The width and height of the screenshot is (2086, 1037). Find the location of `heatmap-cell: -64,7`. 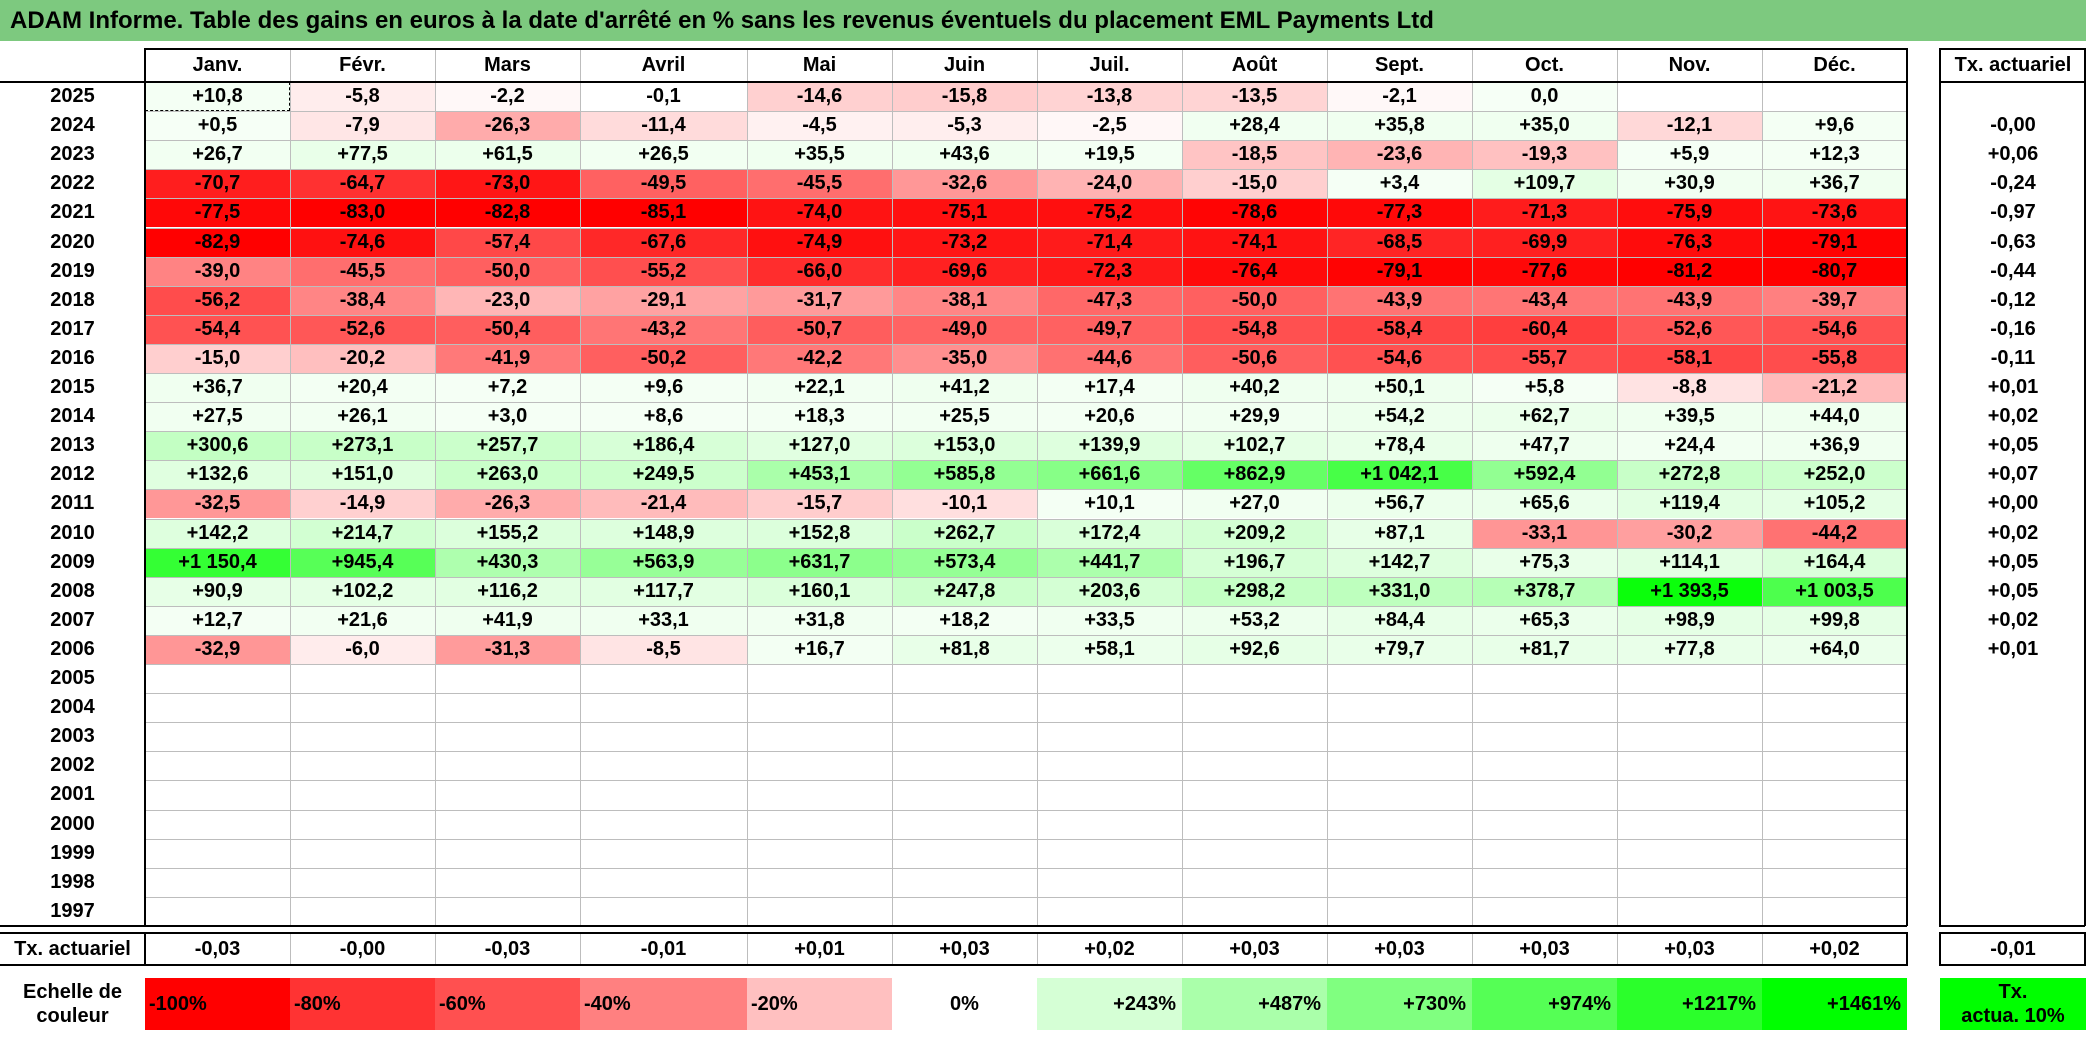

heatmap-cell: -64,7 is located at coordinates (362, 184).